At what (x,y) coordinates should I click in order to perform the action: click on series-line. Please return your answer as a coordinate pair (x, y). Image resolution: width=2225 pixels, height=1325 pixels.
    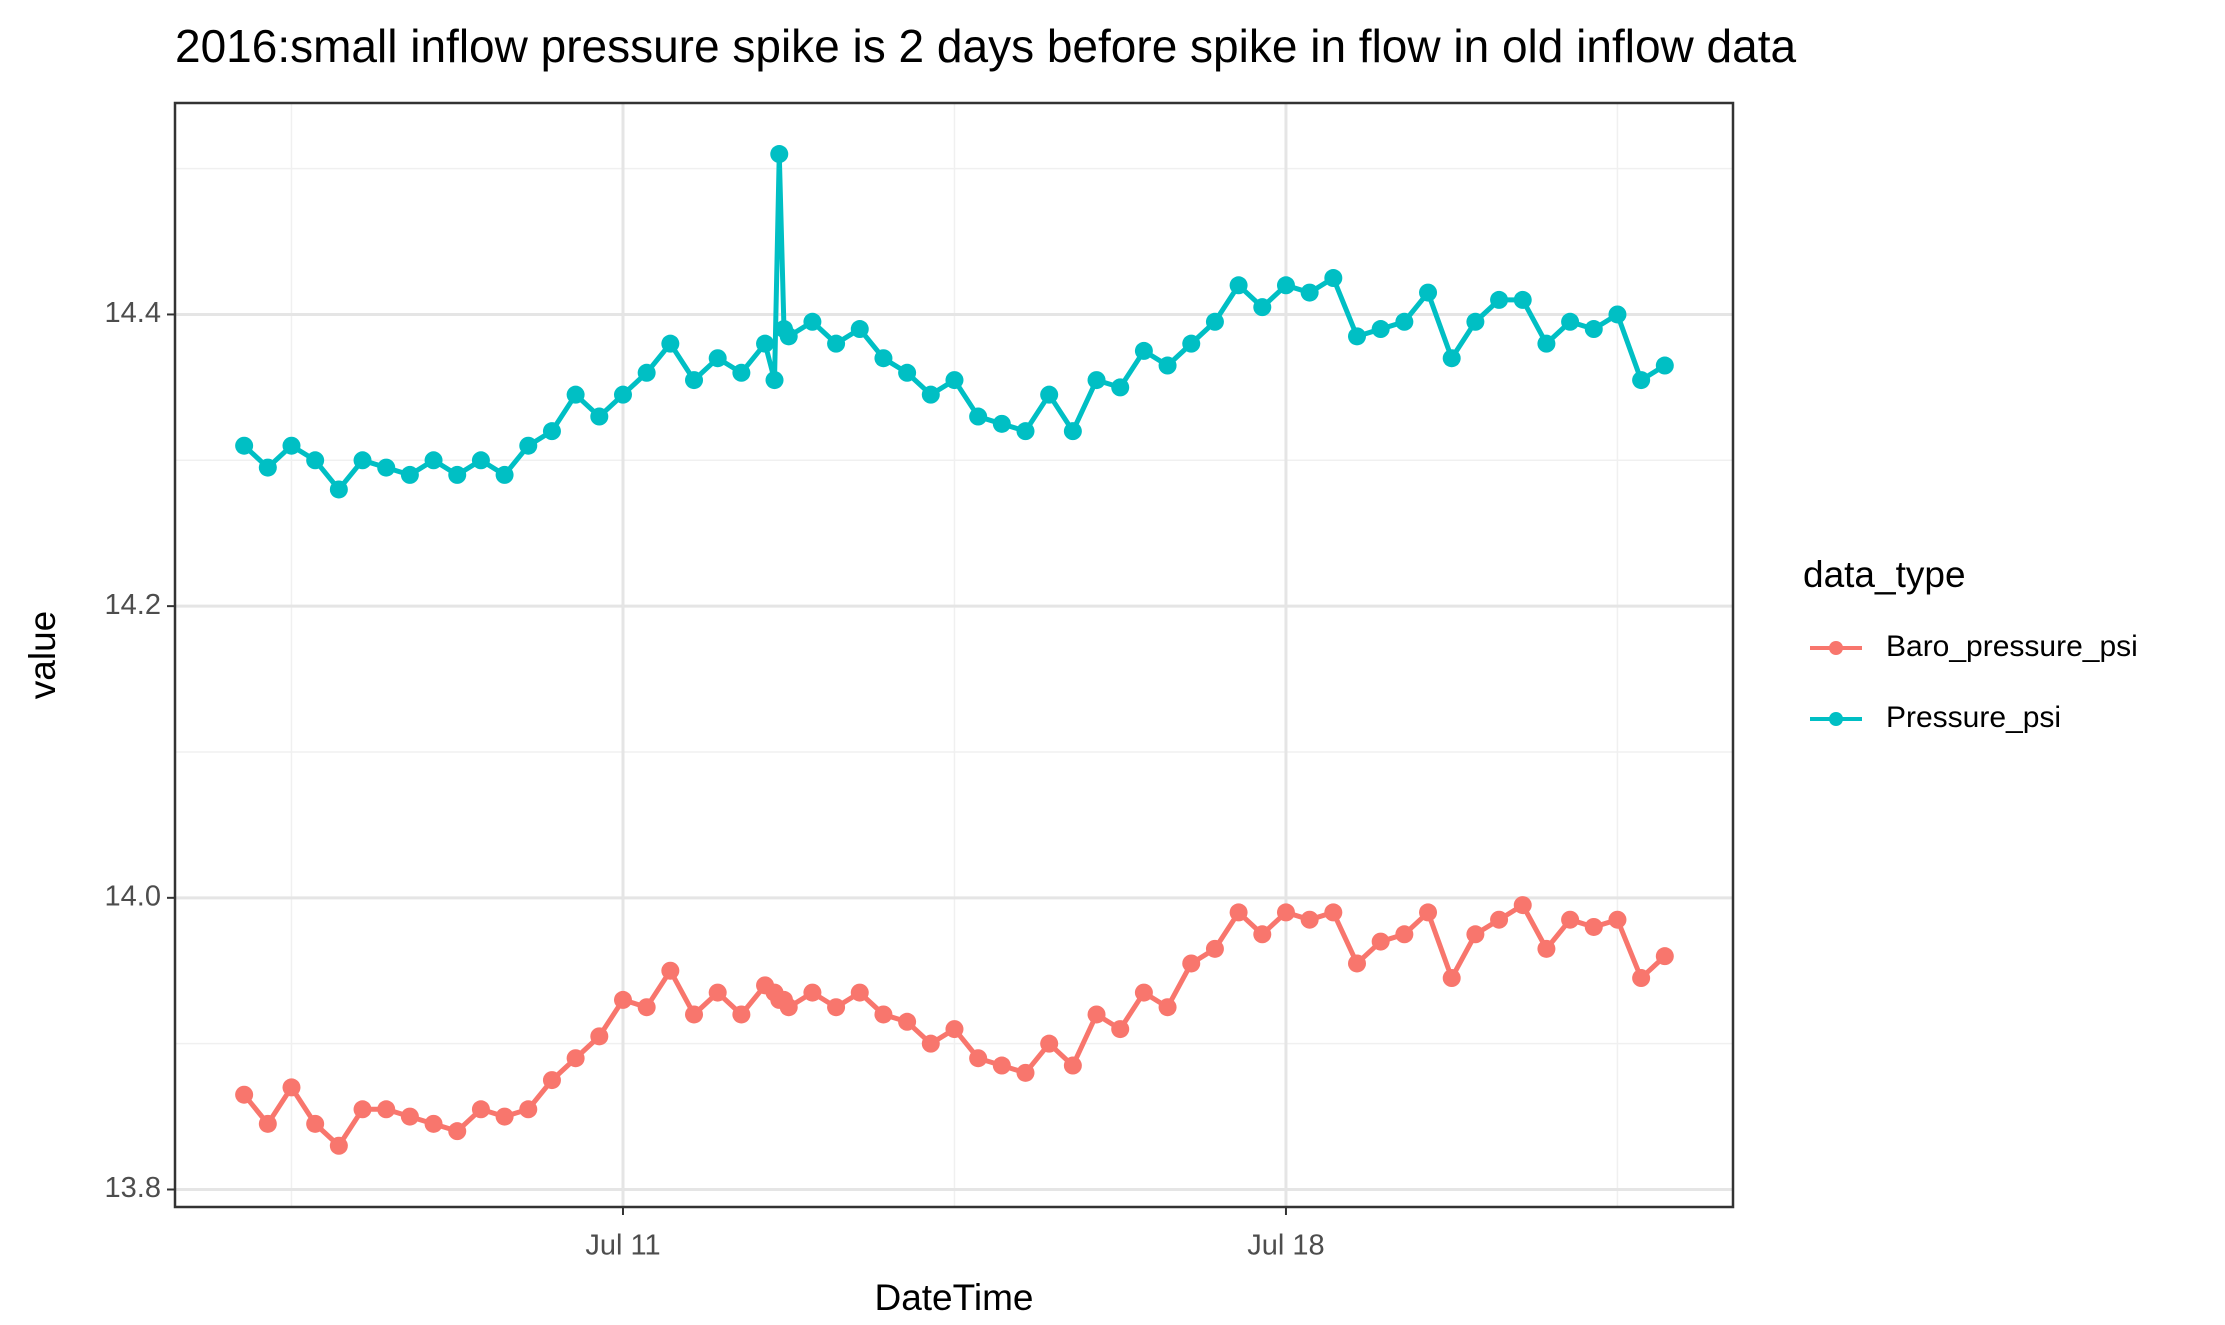
    Looking at the image, I should click on (954, 1025).